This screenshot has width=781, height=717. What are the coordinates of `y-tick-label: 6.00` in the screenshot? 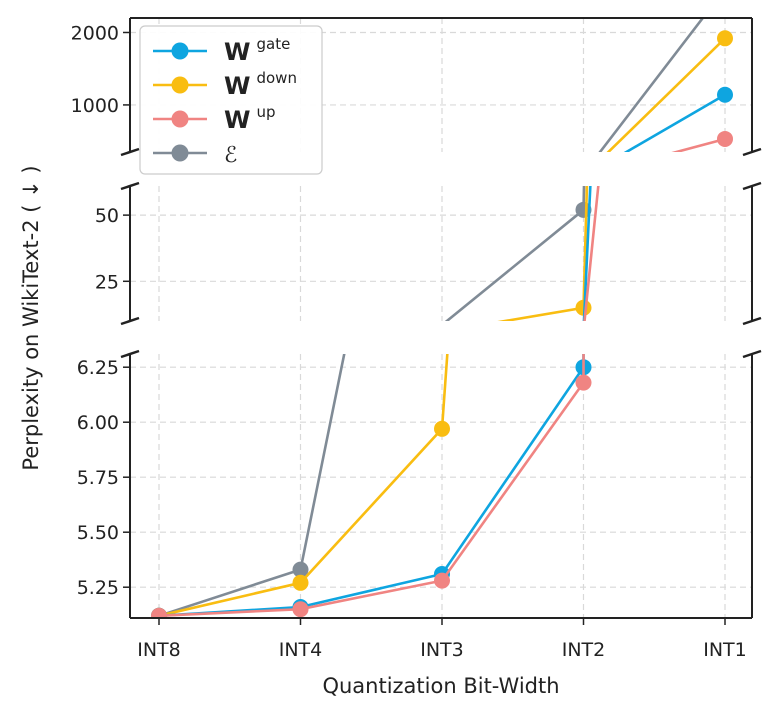 It's located at (98, 423).